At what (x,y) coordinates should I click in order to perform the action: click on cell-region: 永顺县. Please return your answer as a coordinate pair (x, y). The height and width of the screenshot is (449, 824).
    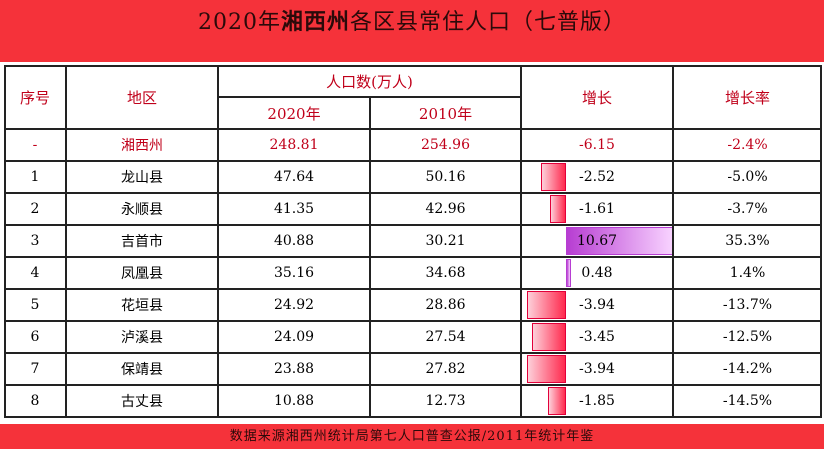
    Looking at the image, I should click on (142, 209).